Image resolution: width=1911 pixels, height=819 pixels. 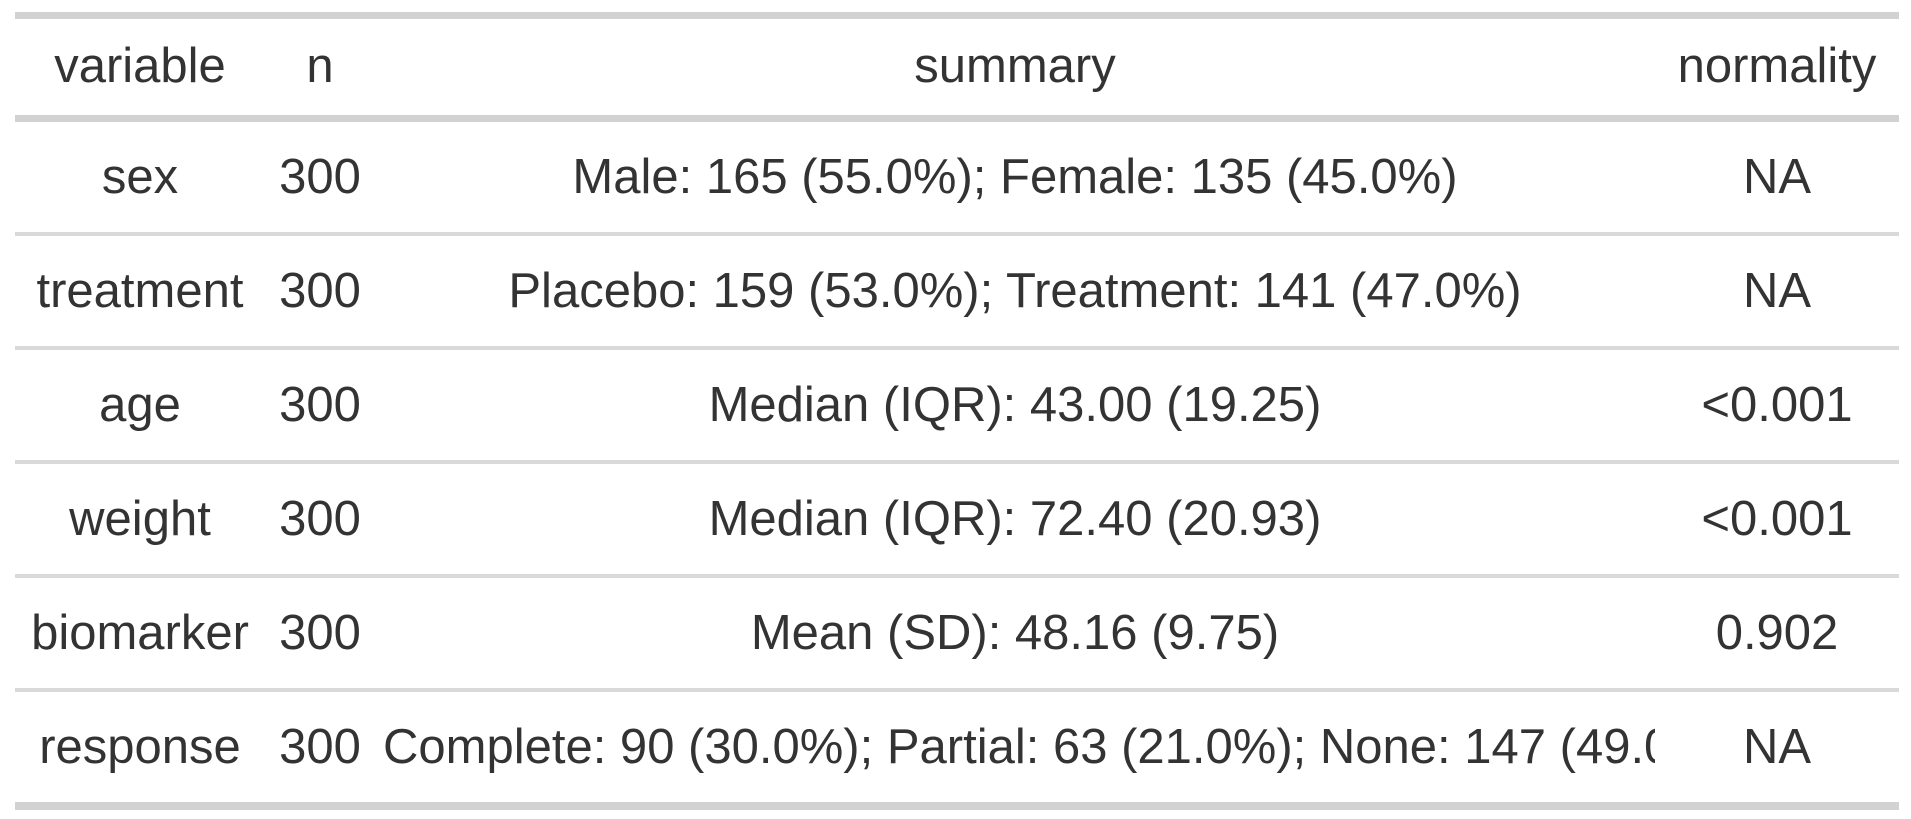 I want to click on table-header-row: variable n summary normality, so click(x=957, y=68).